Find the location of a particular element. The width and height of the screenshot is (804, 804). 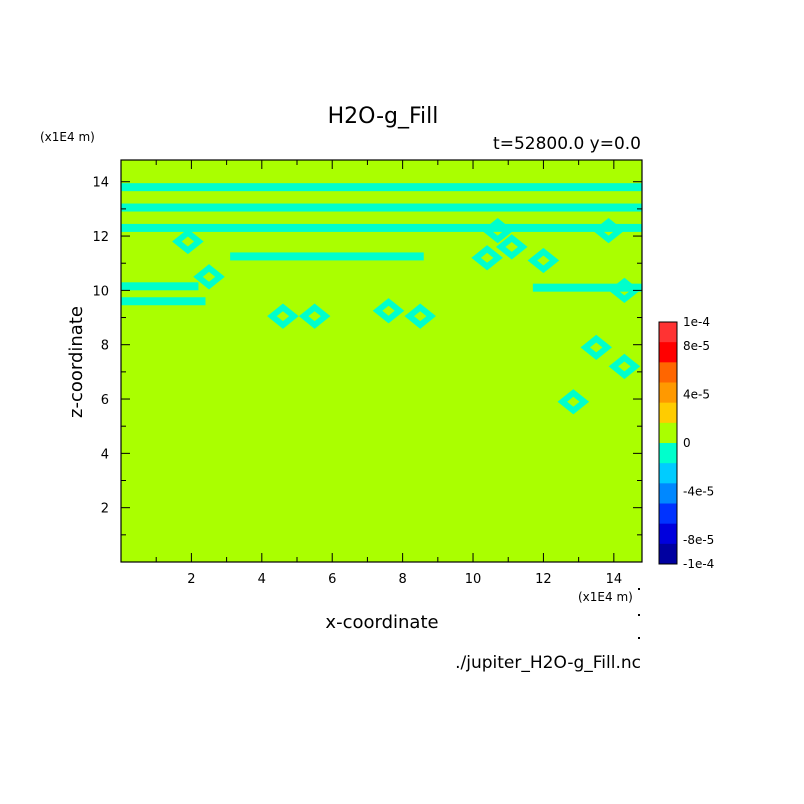

colorbar-label: 8e-5 is located at coordinates (696, 346).